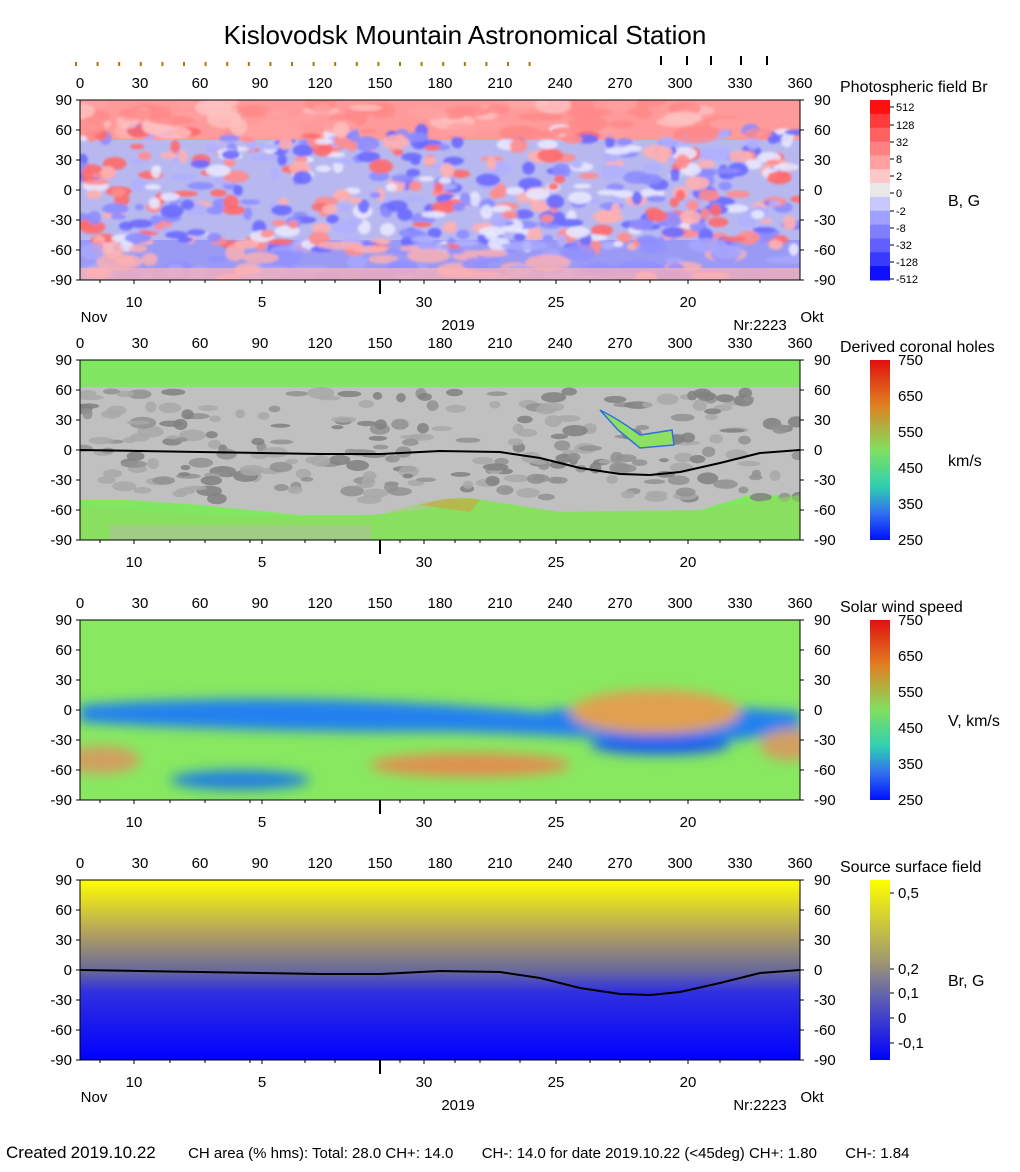 This screenshot has height=1172, width=1020. I want to click on colorbar-tick-label: 650, so click(910, 396).